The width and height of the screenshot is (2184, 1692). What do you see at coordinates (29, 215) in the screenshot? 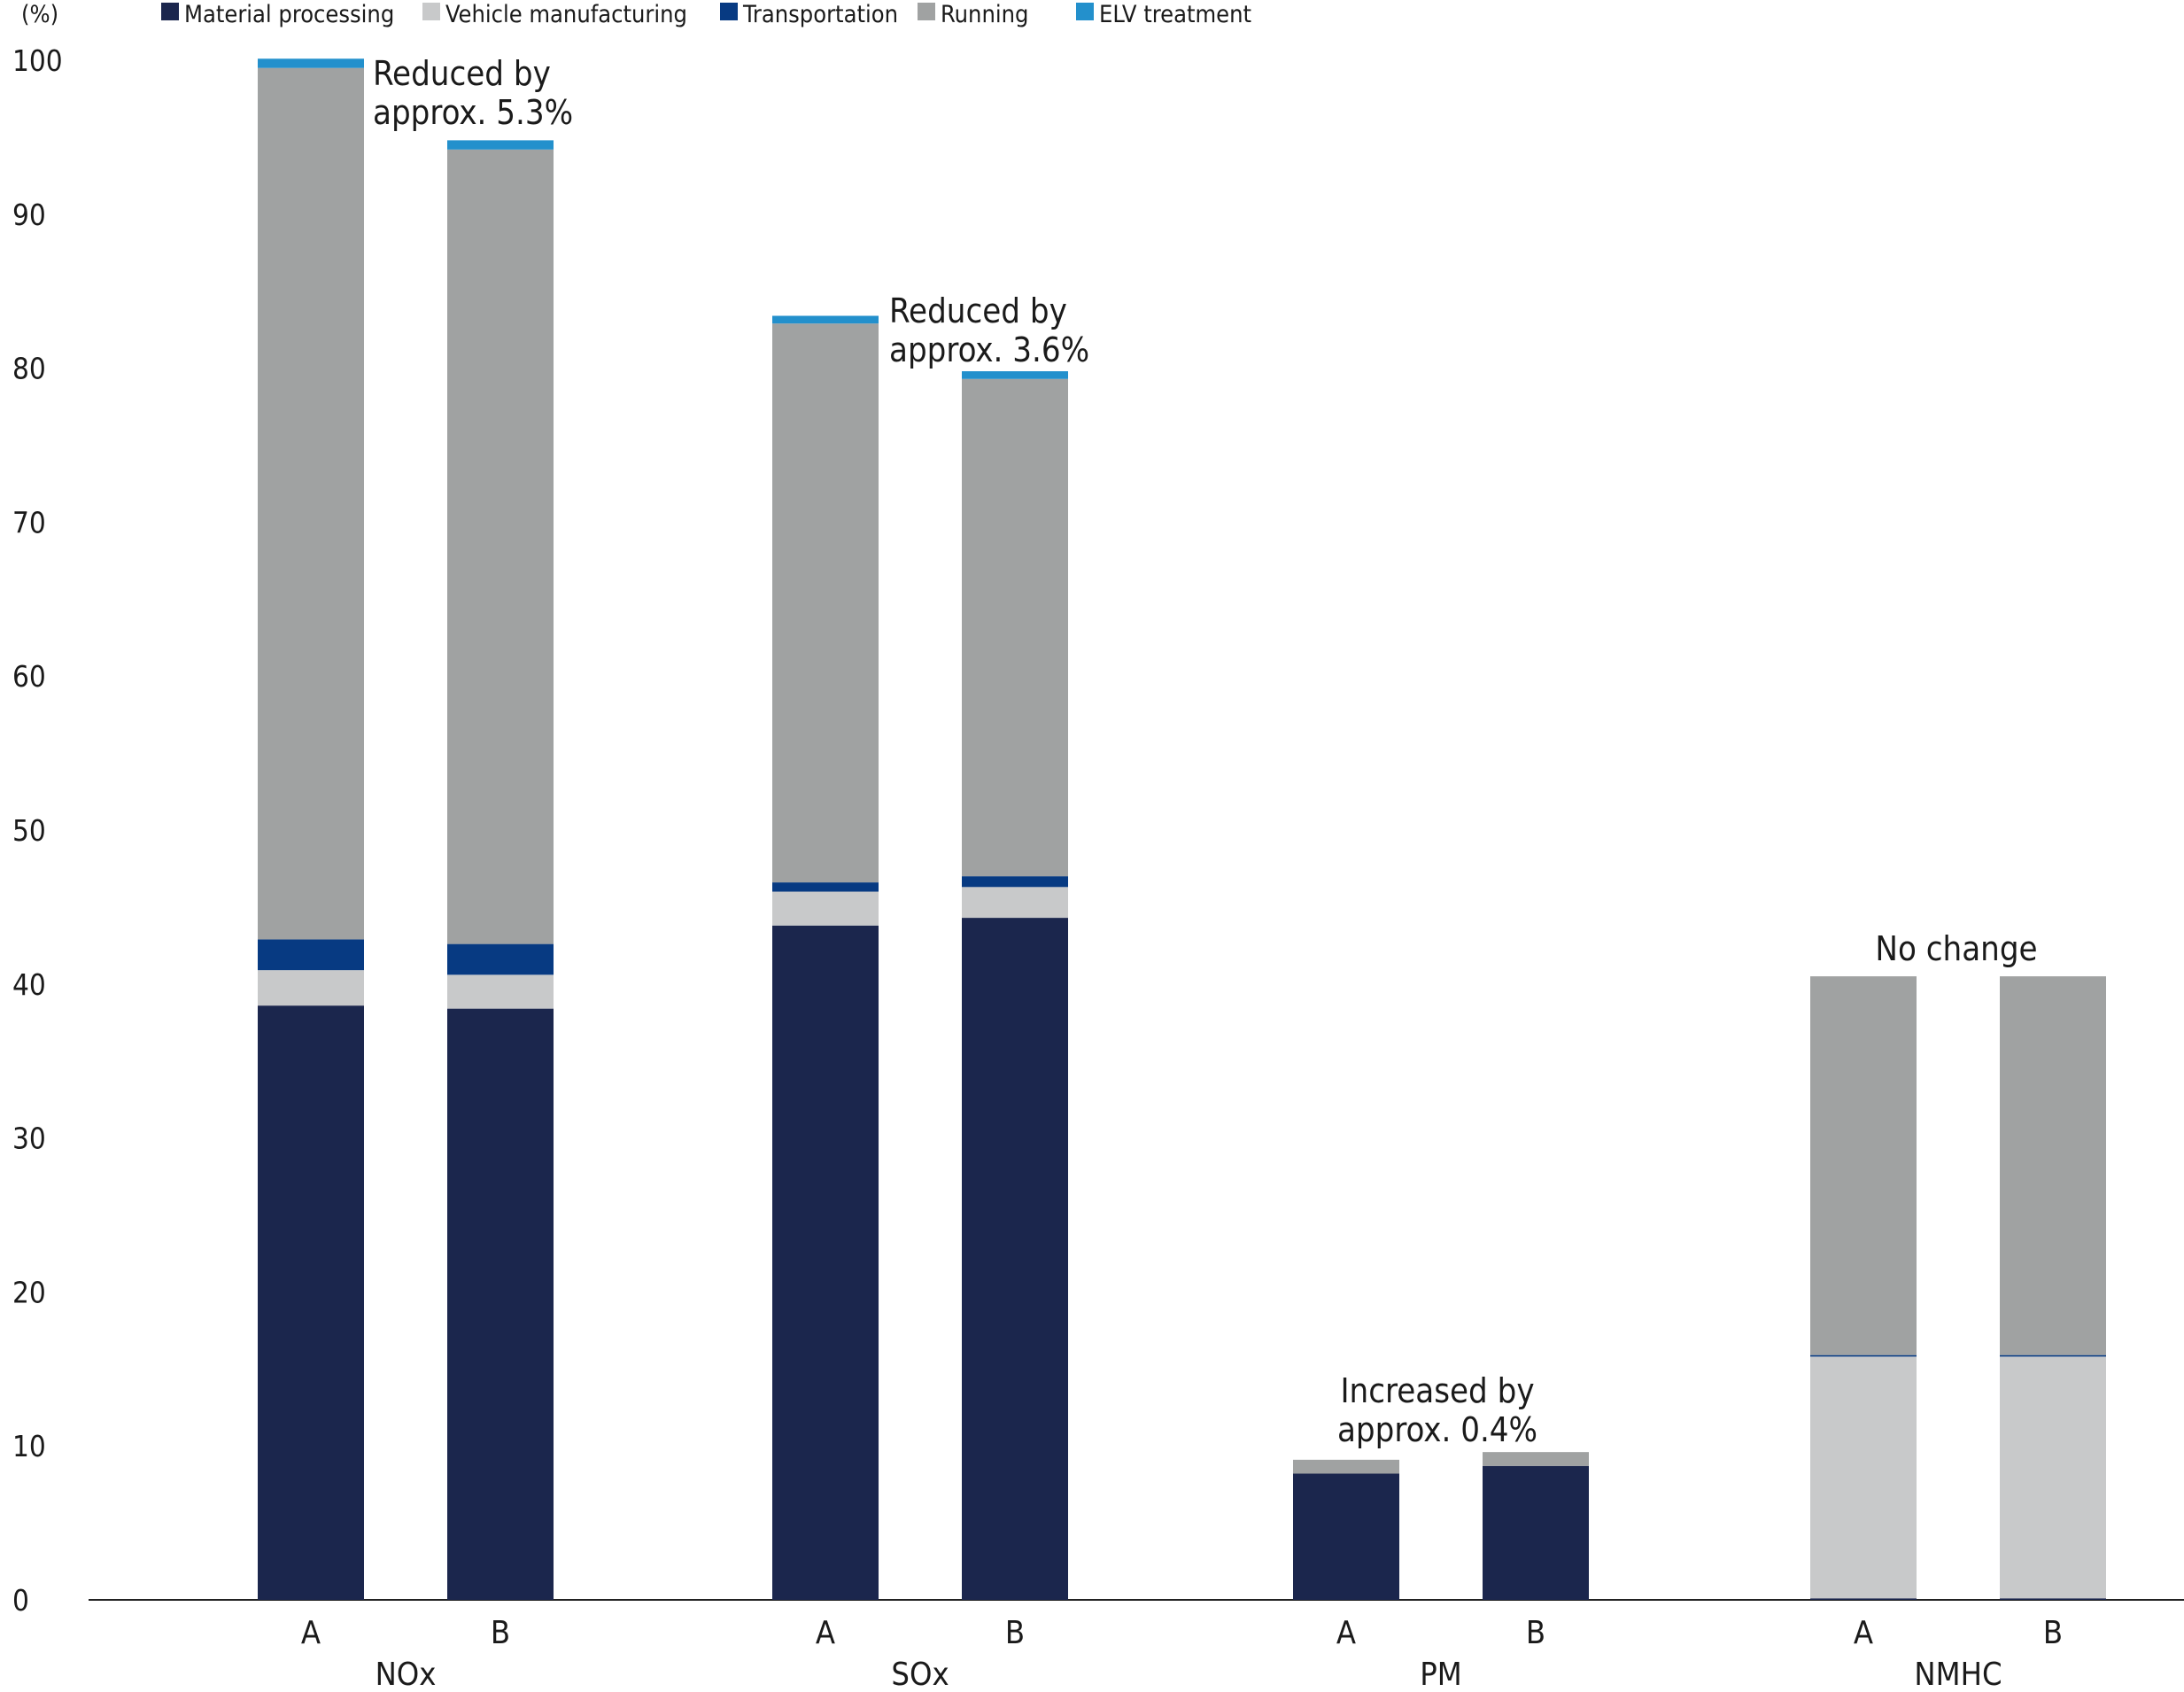
I see `y-tick-label: 90` at bounding box center [29, 215].